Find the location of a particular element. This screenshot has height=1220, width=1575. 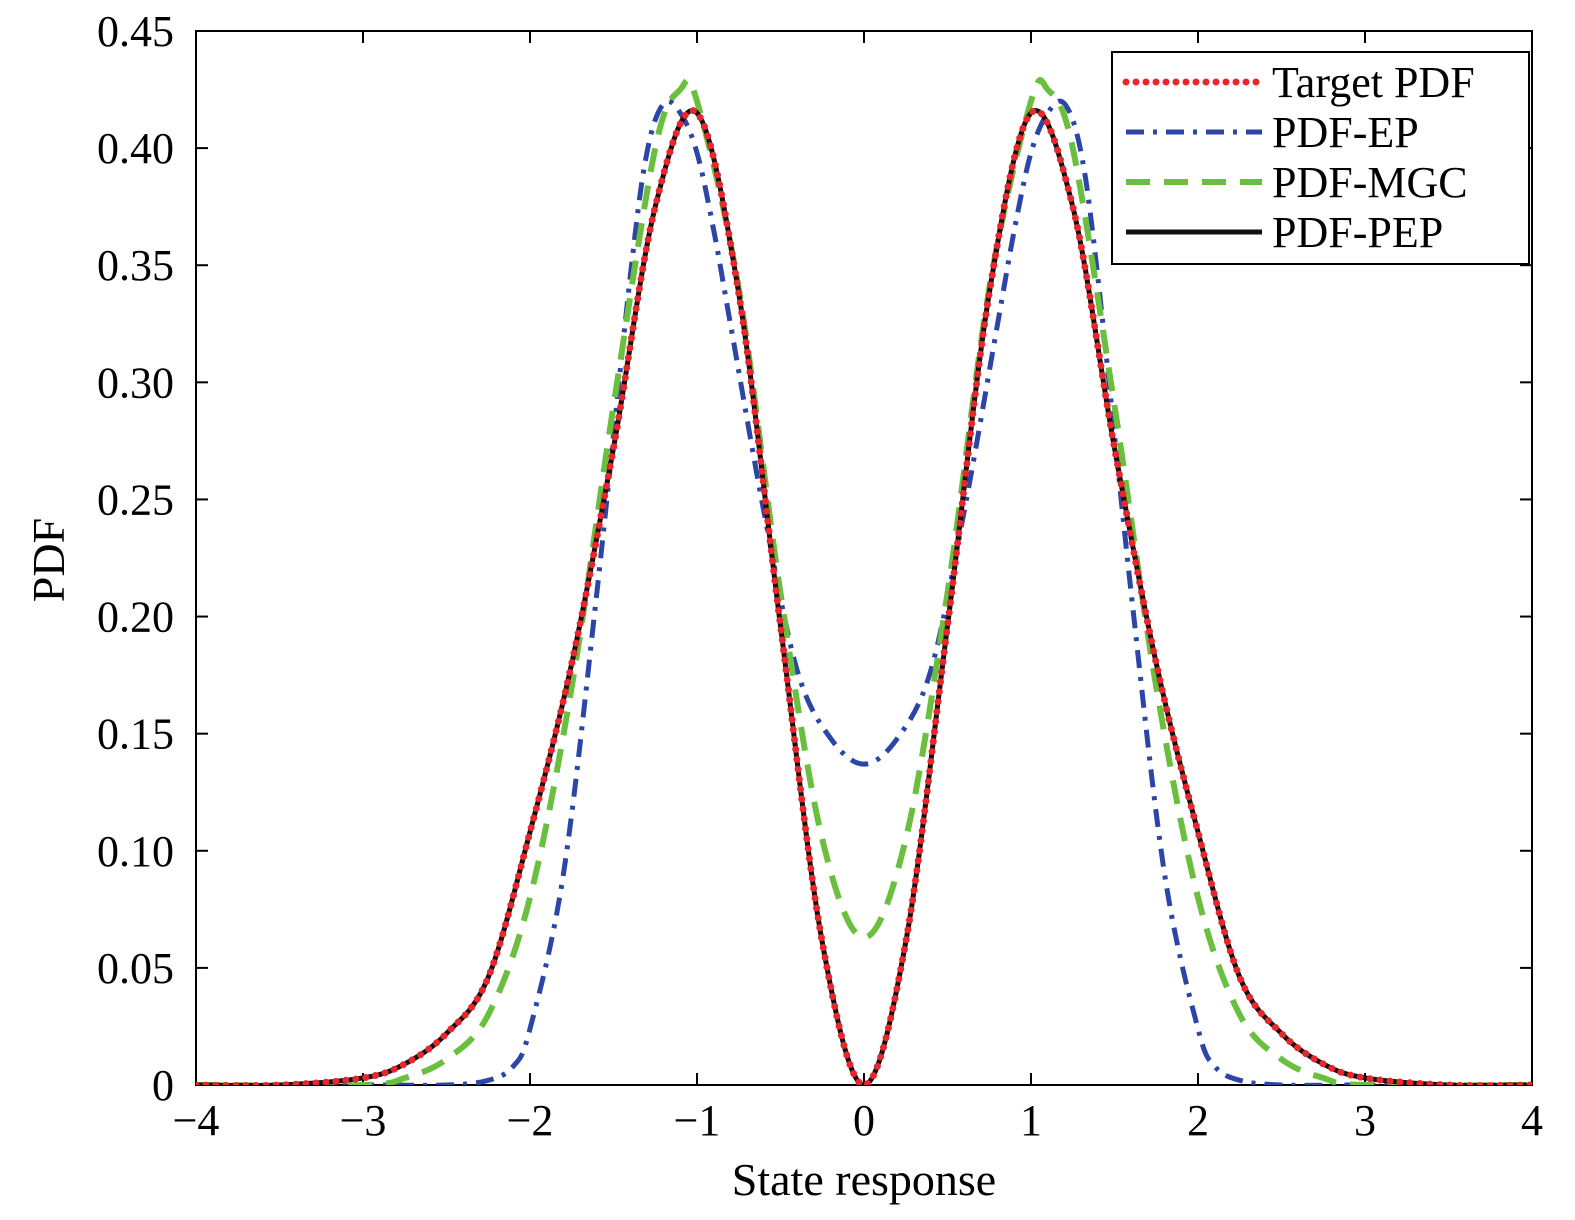

legend-label: PDF-MGC is located at coordinates (1370, 182).